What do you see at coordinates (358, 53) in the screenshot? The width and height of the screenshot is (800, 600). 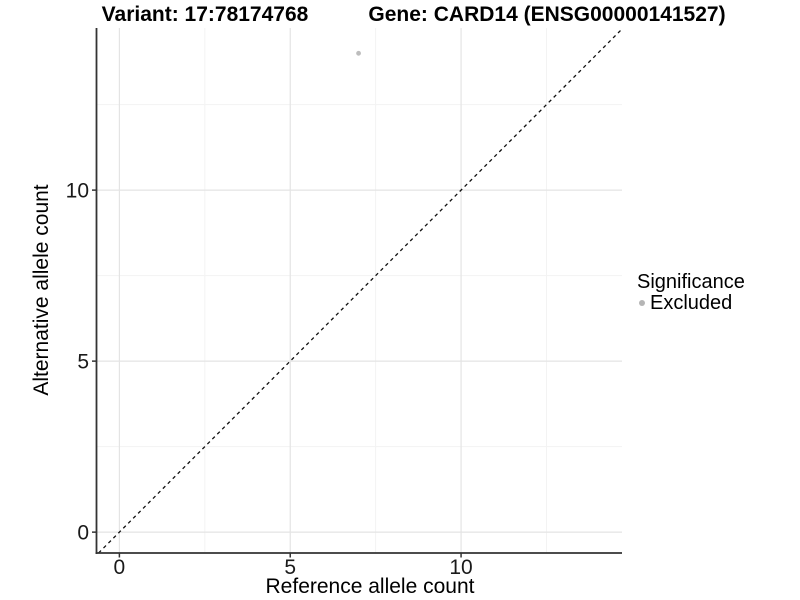 I see `data-point` at bounding box center [358, 53].